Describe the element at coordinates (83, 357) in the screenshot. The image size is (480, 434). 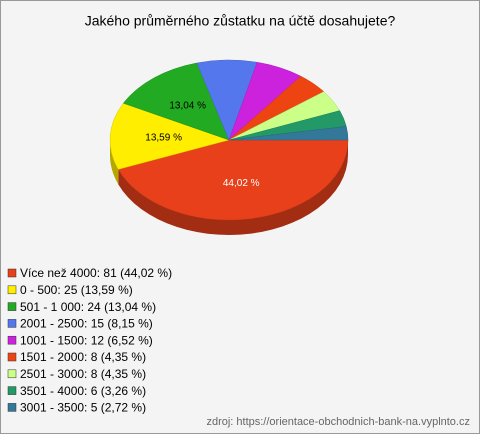
I see `legend-label: 1501 - 2000: 8 (4,35 %)` at that location.